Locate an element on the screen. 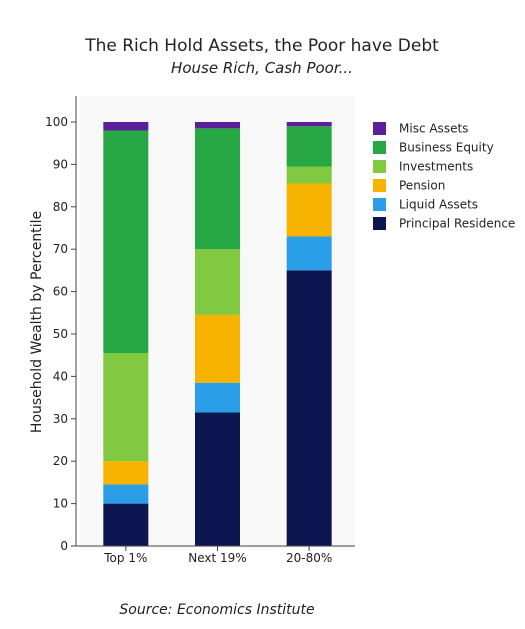  y-tick-label: 80 is located at coordinates (60, 207).